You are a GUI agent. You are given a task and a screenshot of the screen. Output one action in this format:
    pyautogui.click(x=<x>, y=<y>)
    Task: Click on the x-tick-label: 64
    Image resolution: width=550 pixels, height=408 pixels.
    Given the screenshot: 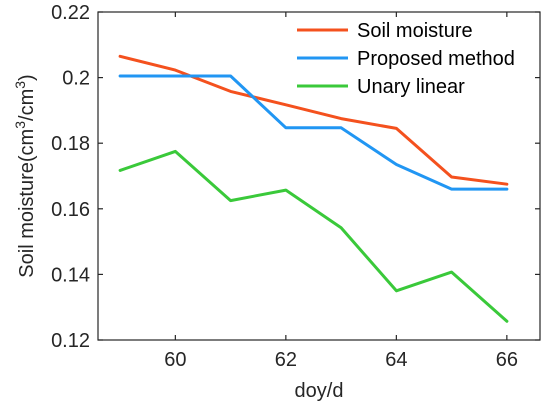 What is the action you would take?
    pyautogui.click(x=396, y=360)
    